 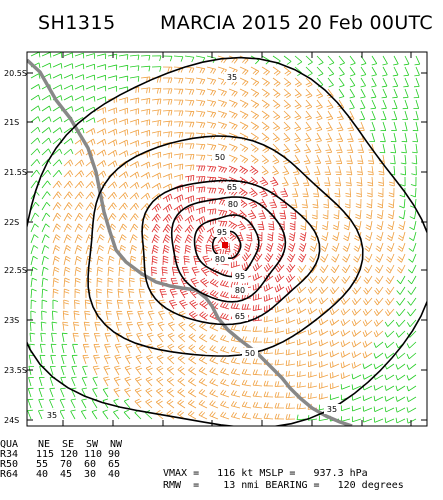 I want to click on table-cell: 115, so click(x=45, y=454).